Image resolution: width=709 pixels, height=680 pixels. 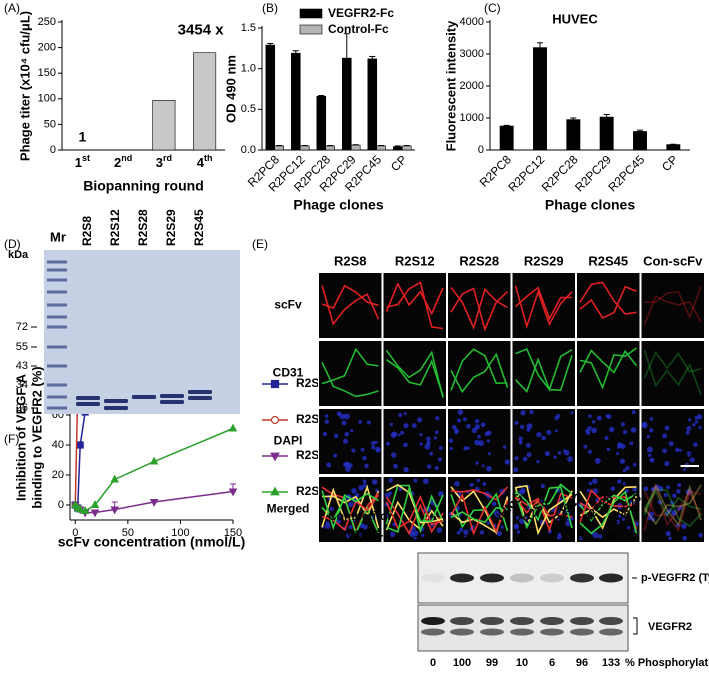 What do you see at coordinates (472, 22) in the screenshot?
I see `y-tick-label: 4000` at bounding box center [472, 22].